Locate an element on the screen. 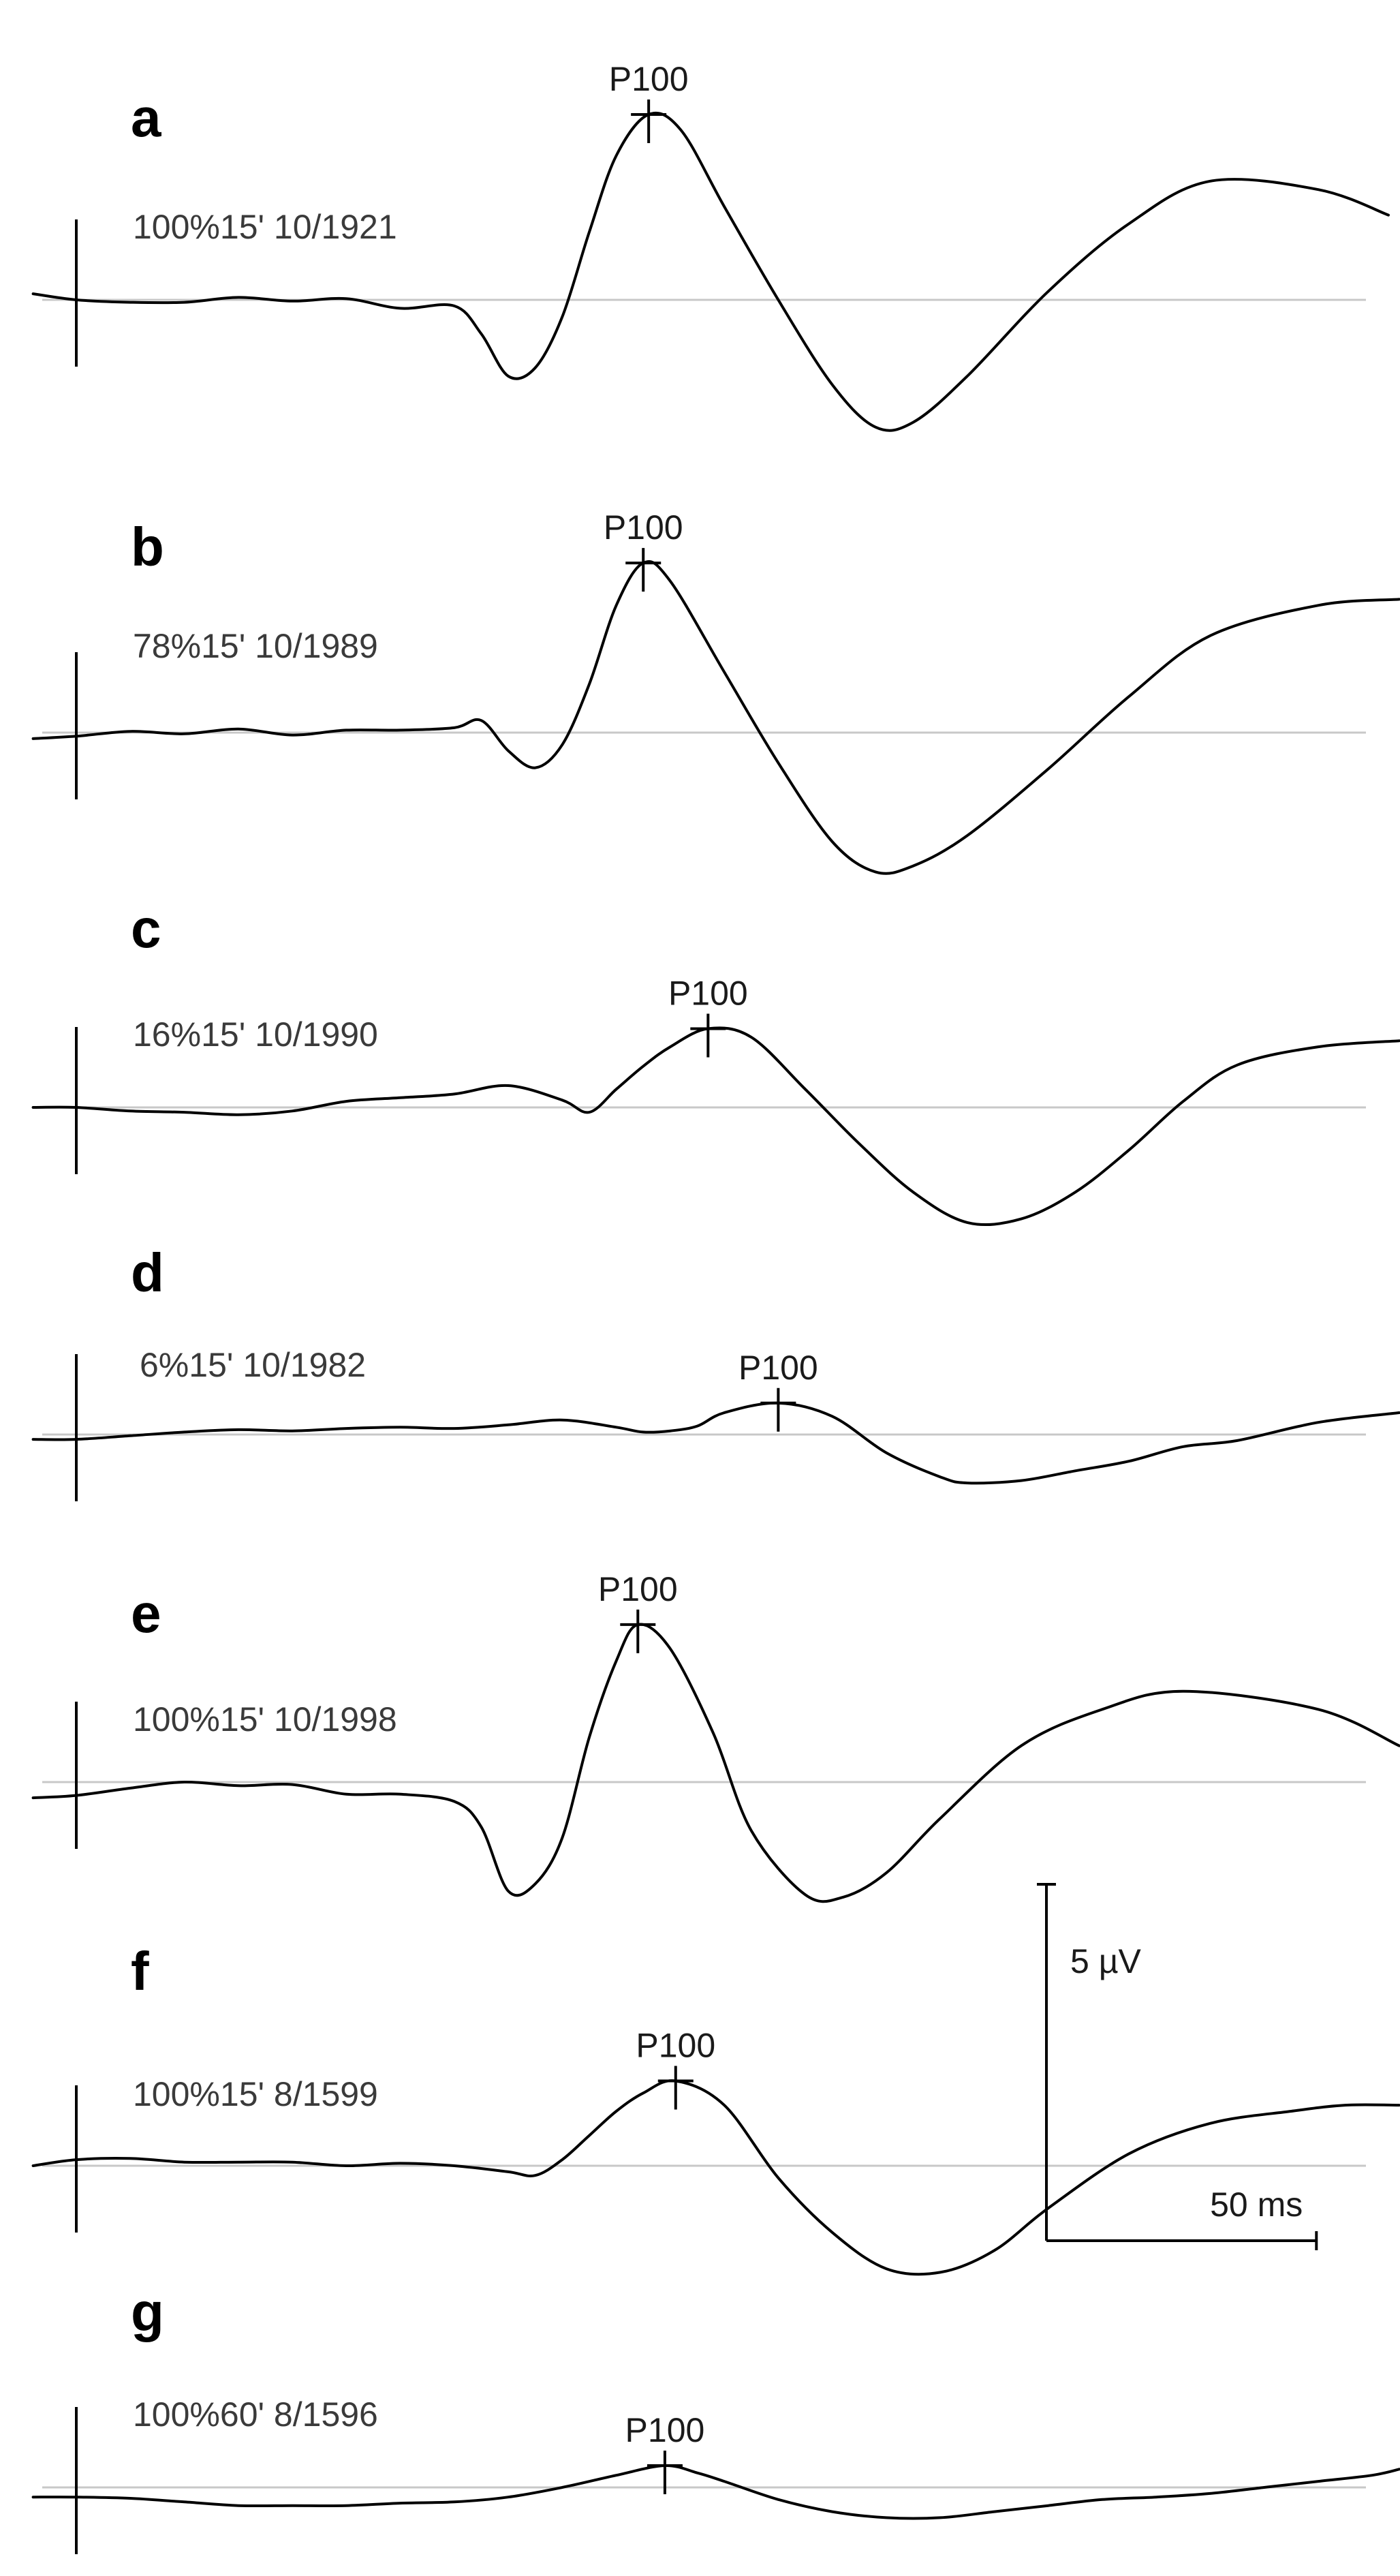 The height and width of the screenshot is (2576, 1400). panel-letter: b is located at coordinates (147, 547).